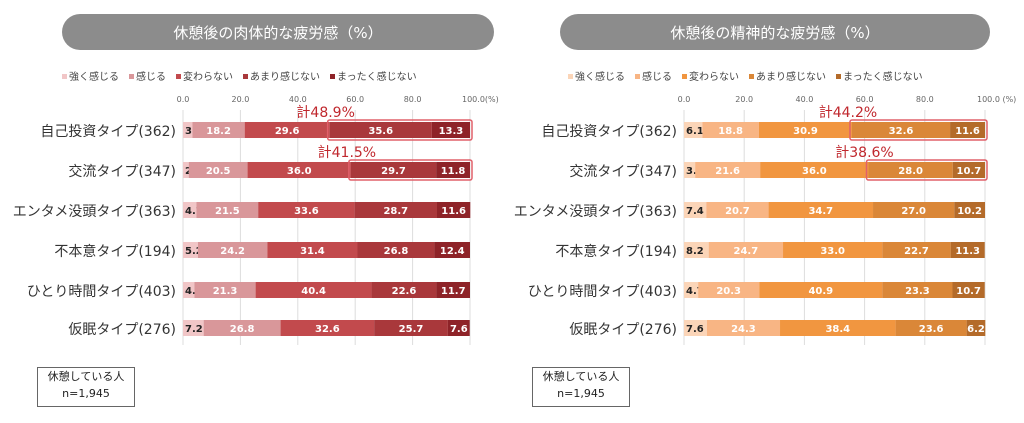  I want to click on x-tick-label: 100.0 (%), so click(996, 99).